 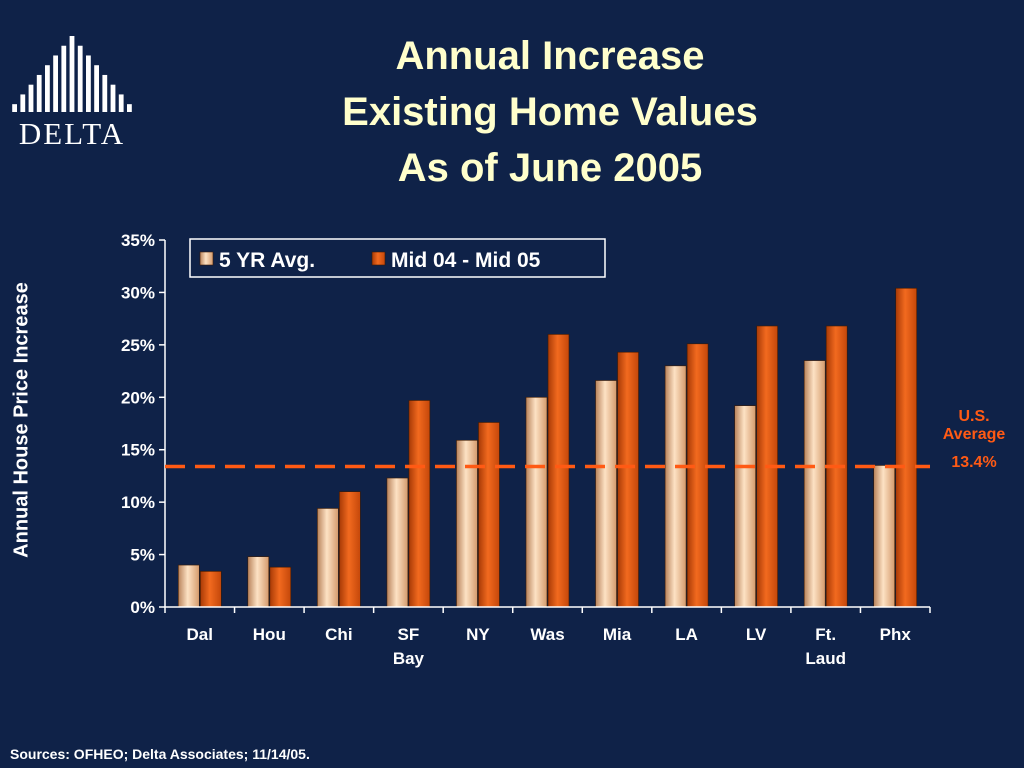 What do you see at coordinates (478, 634) in the screenshot?
I see `x-category-label-4: NY` at bounding box center [478, 634].